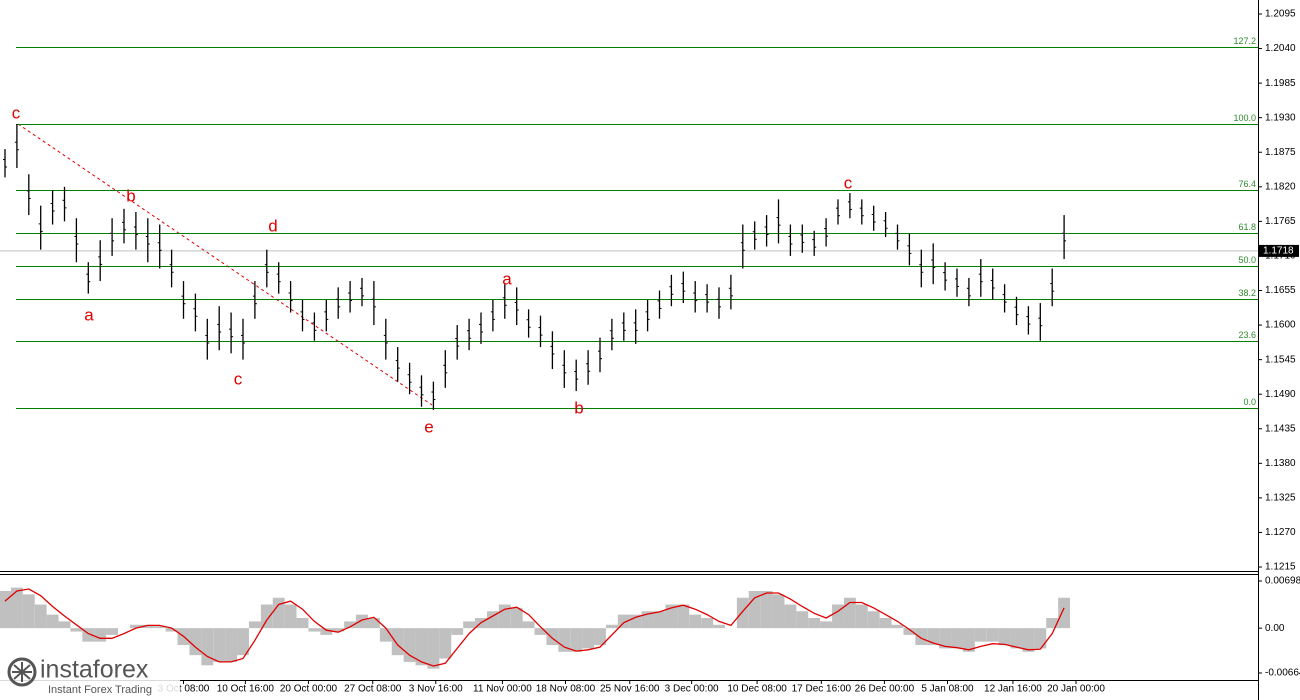 This screenshot has width=1300, height=700. I want to click on wave-label: b, so click(578, 407).